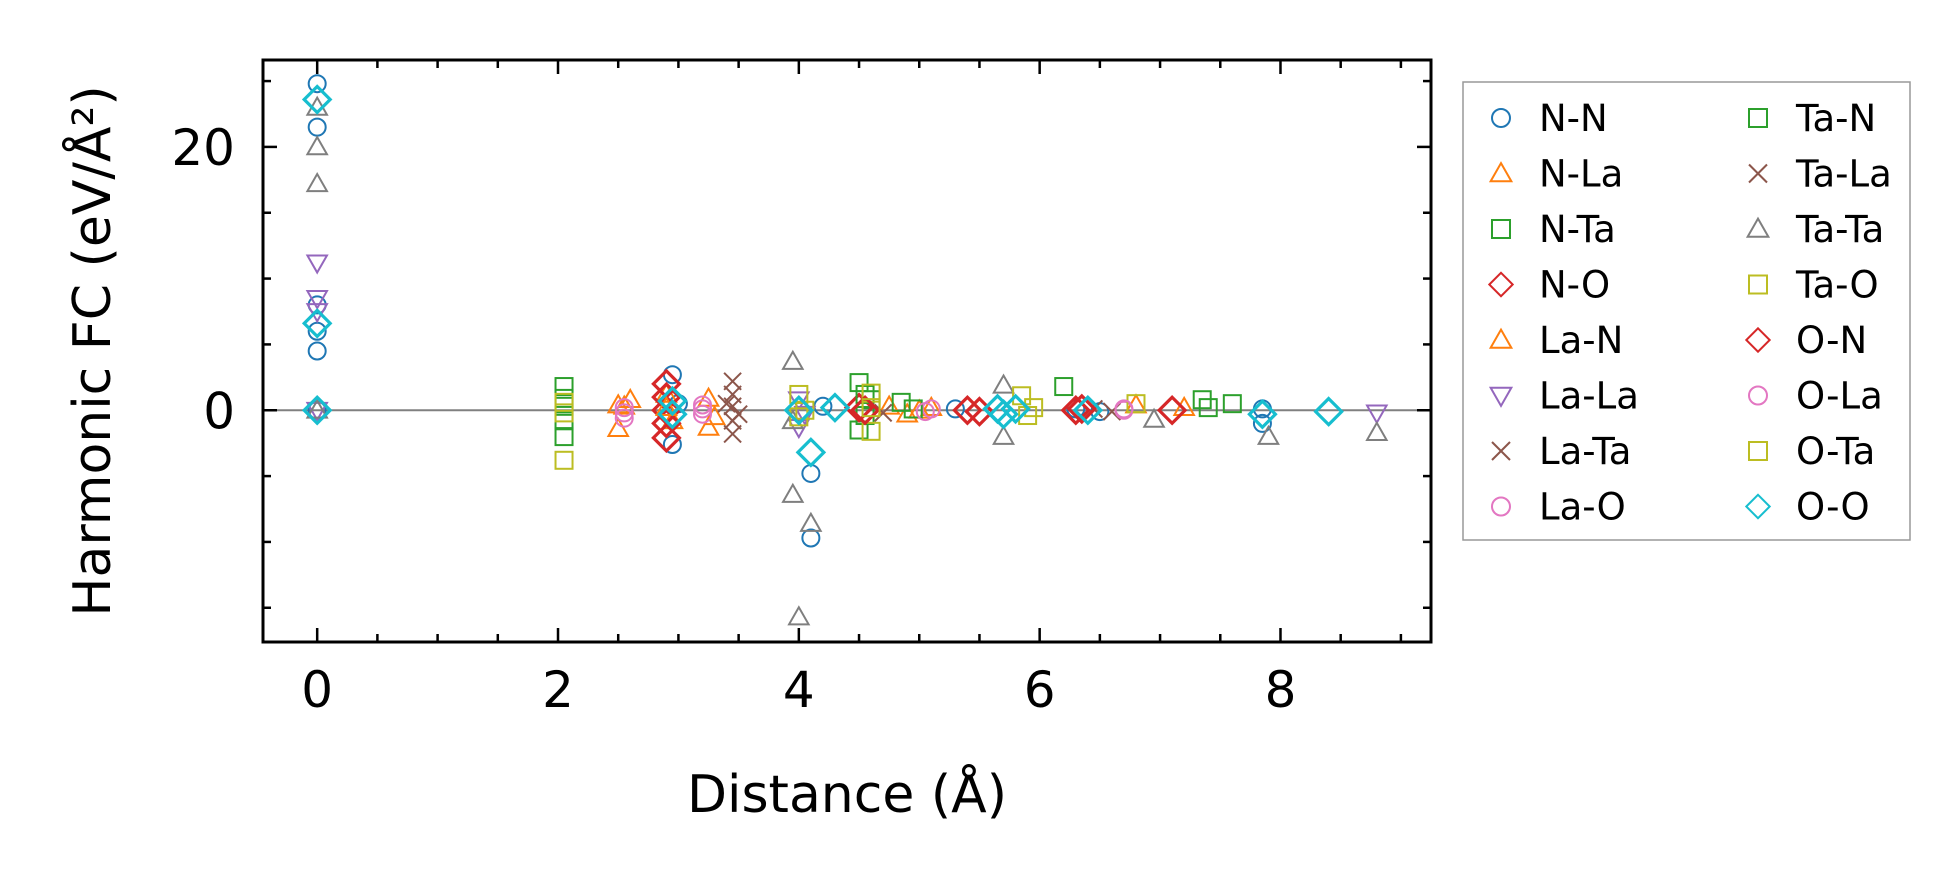  I want to click on legend-marker-n-la, so click(1501, 172).